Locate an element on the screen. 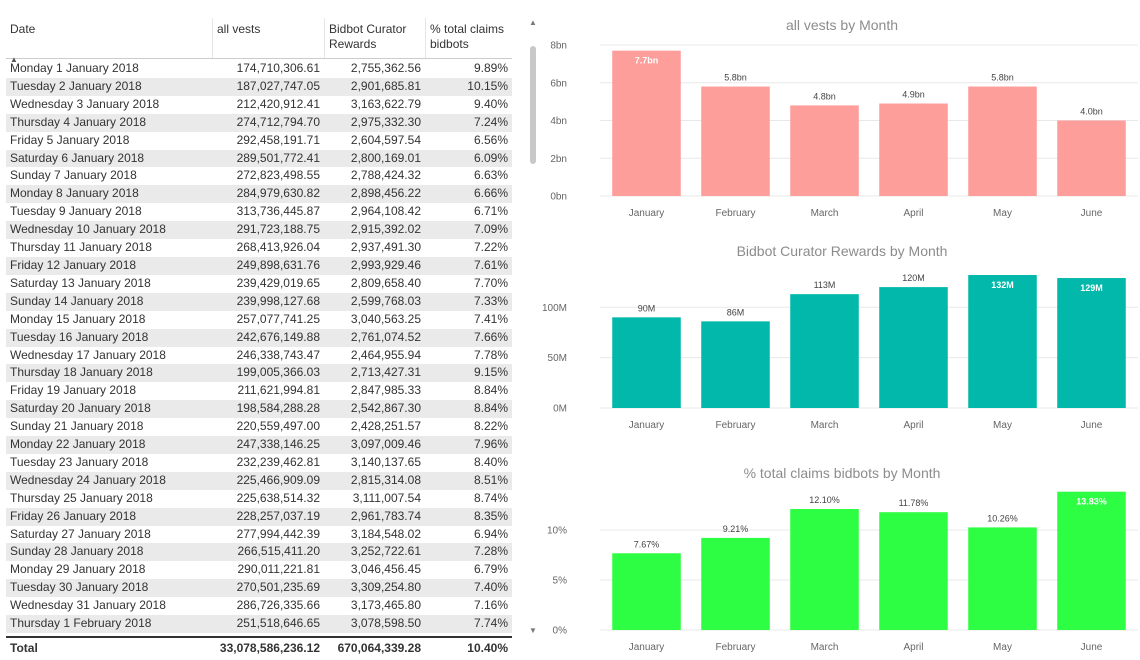  cell-pct-claims: 8.40% is located at coordinates (490, 461).